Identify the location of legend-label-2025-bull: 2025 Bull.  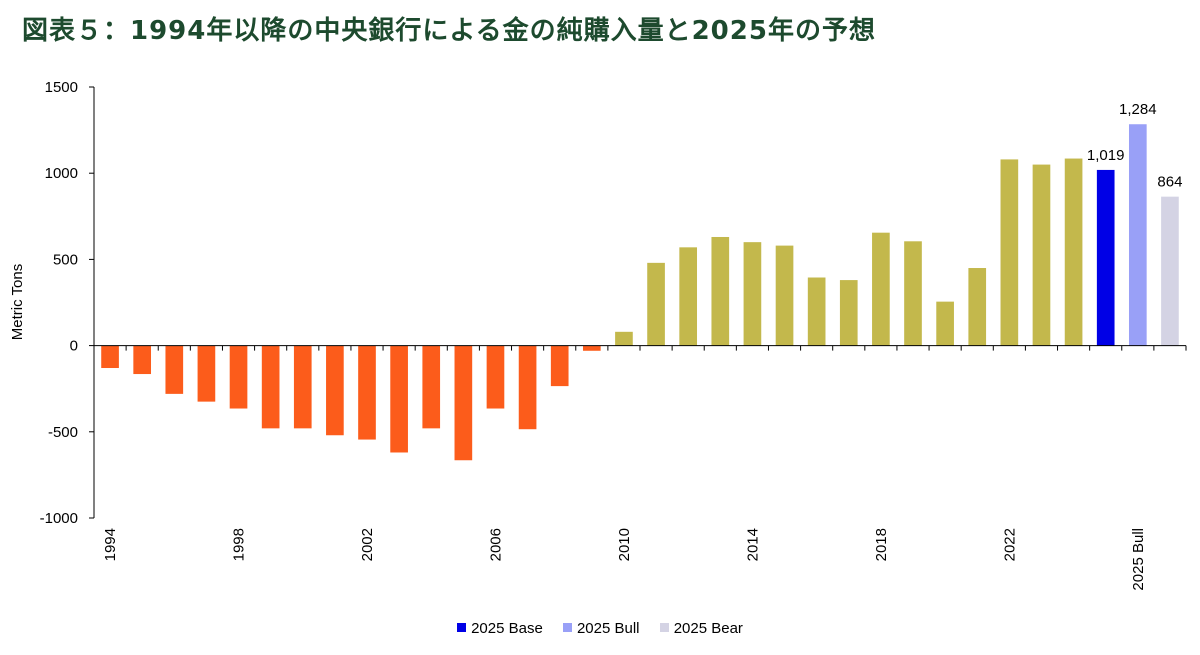
(608, 628).